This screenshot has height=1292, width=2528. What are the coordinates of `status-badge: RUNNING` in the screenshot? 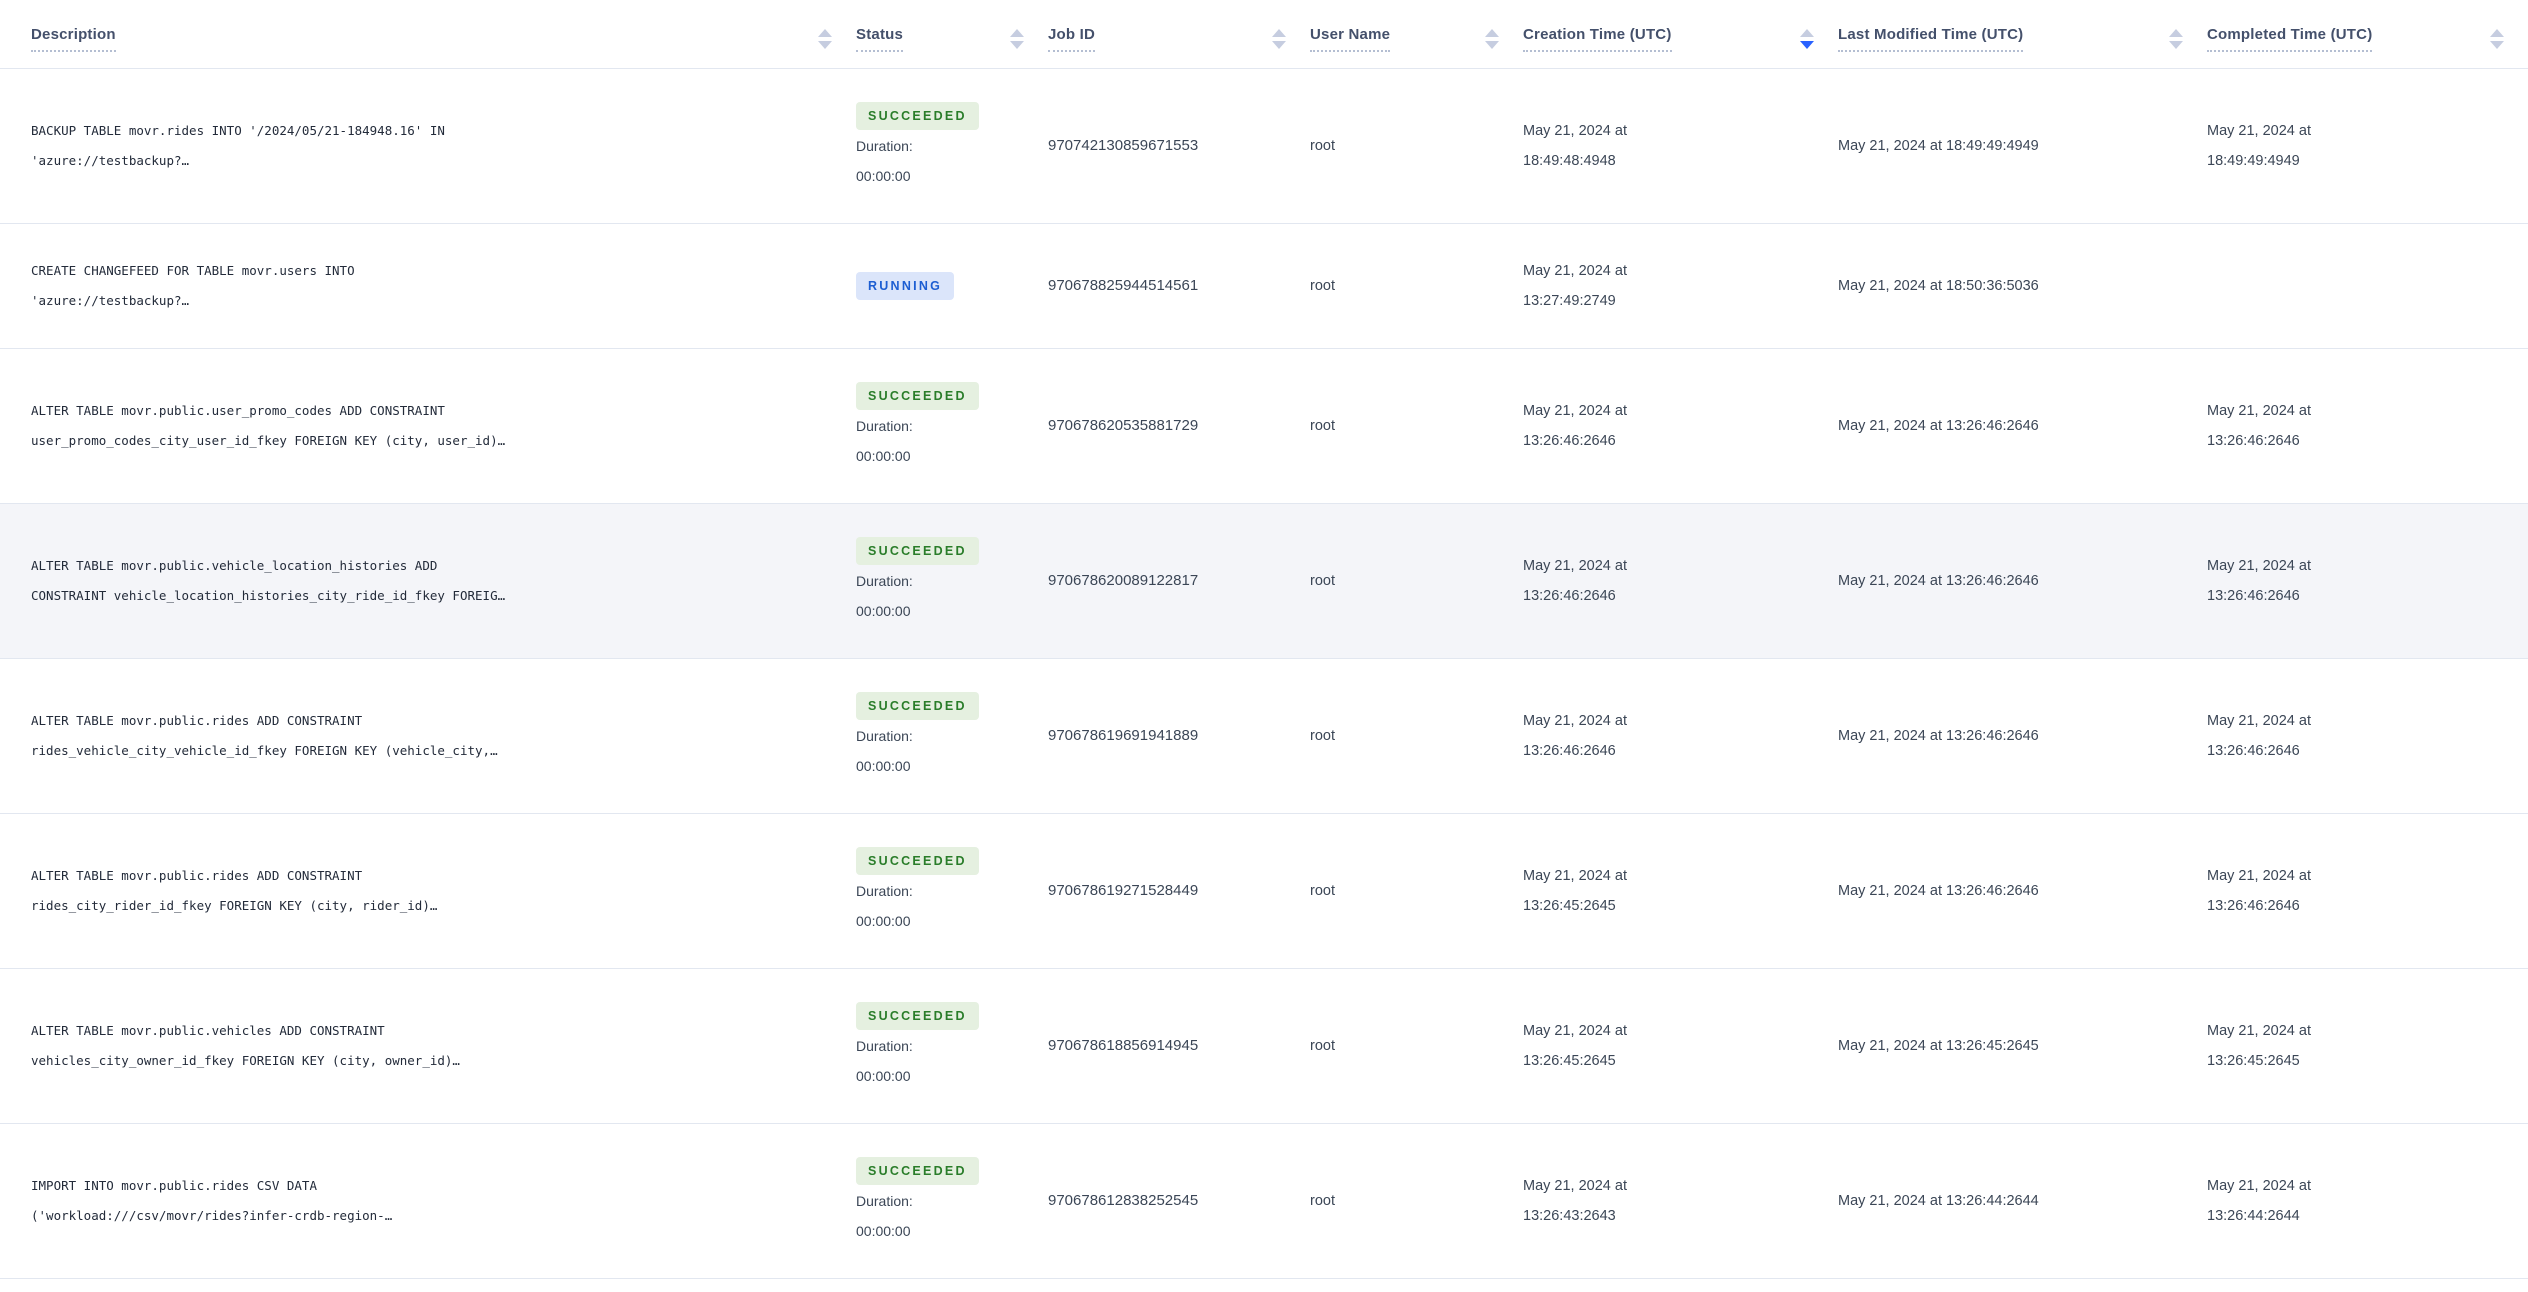 It's located at (905, 286).